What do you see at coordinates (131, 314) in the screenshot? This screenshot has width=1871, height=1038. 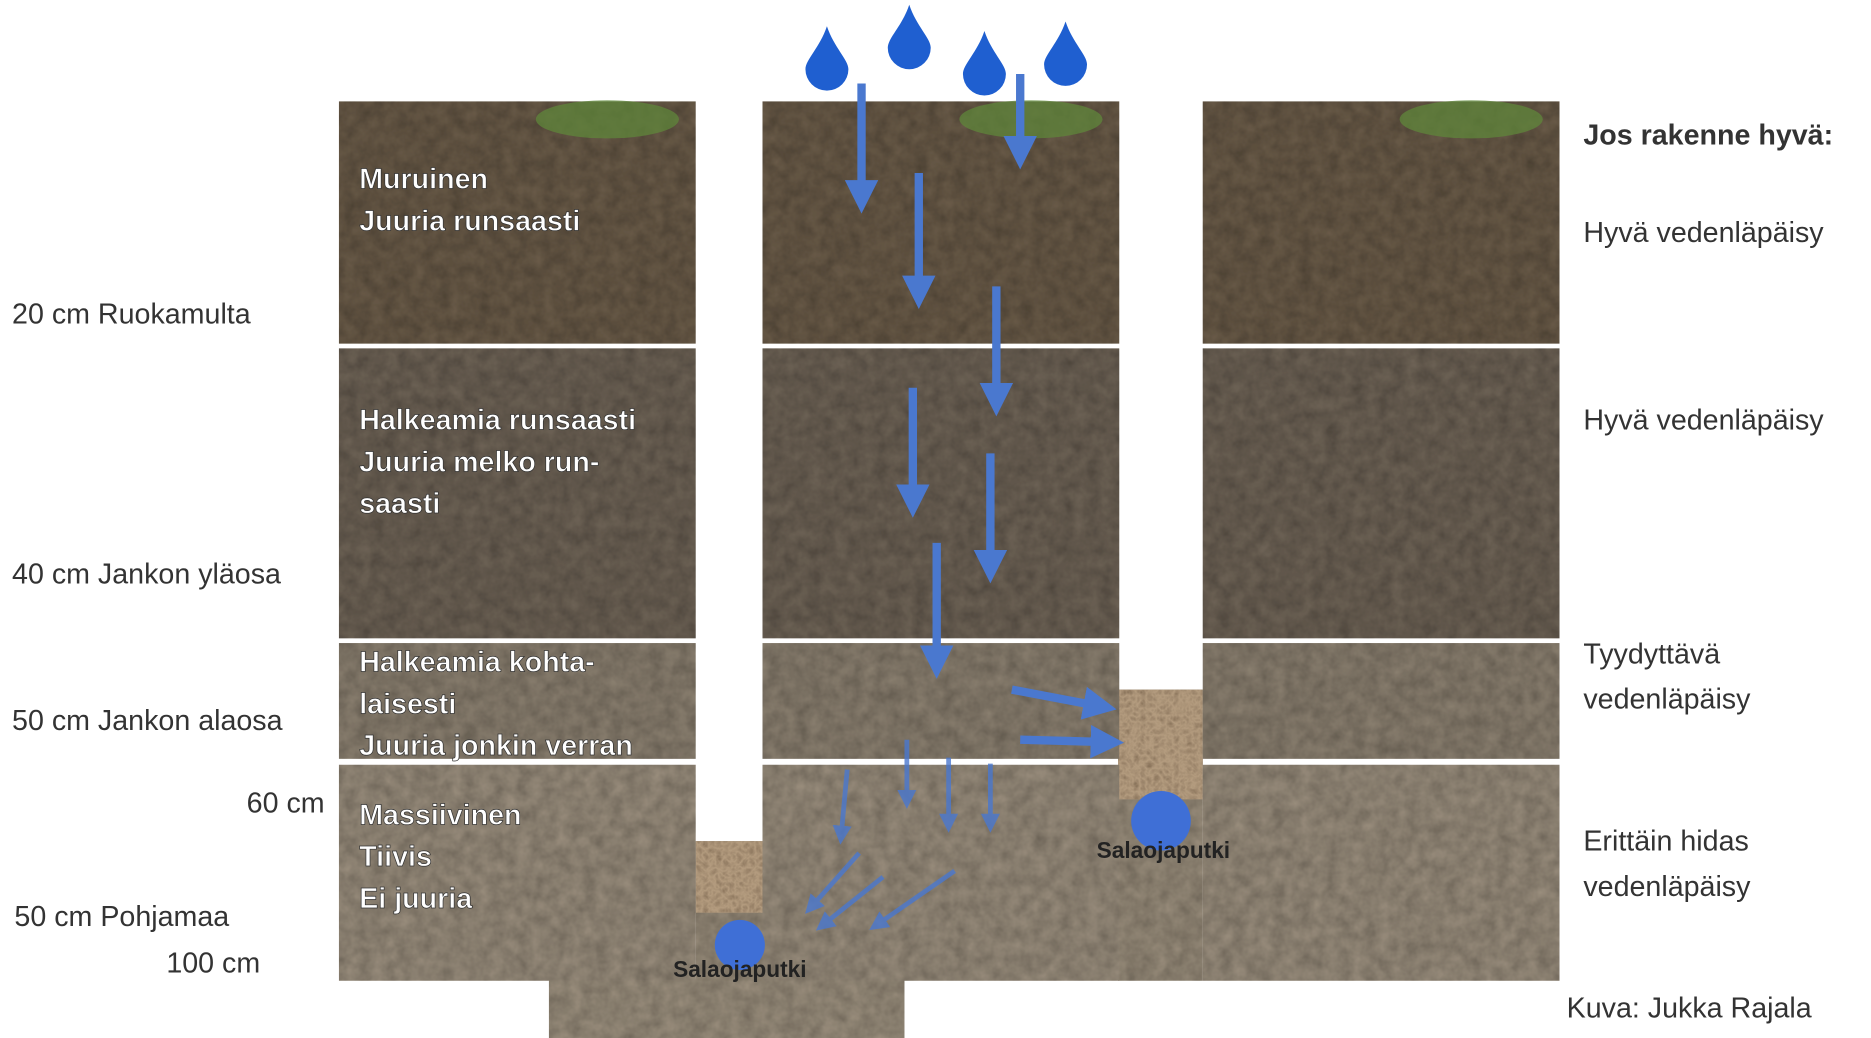 I see `depth-label: 20 cm Ruokamulta` at bounding box center [131, 314].